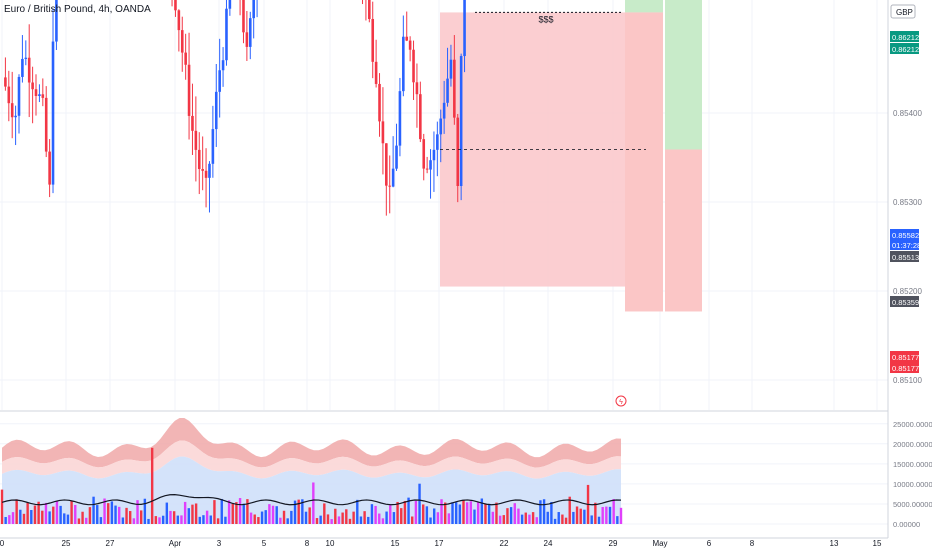 This screenshot has width=932, height=550. Describe the element at coordinates (907, 291) in the screenshot. I see `price-tick-label: 0.85200` at that location.